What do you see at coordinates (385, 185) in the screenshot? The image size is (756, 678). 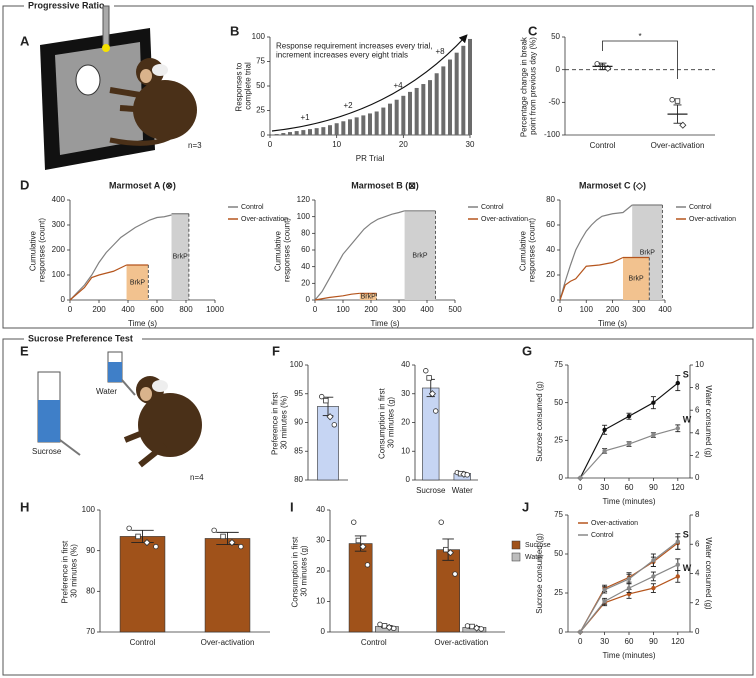 I see `chart-title: Marmoset B (⊠)` at bounding box center [385, 185].